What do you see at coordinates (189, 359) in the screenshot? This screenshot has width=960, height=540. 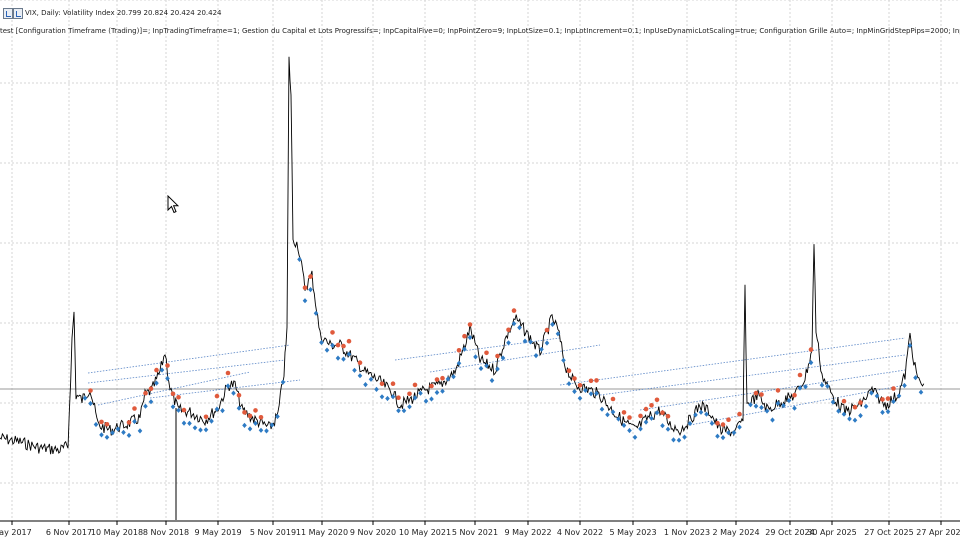 I see `grid-link-line` at bounding box center [189, 359].